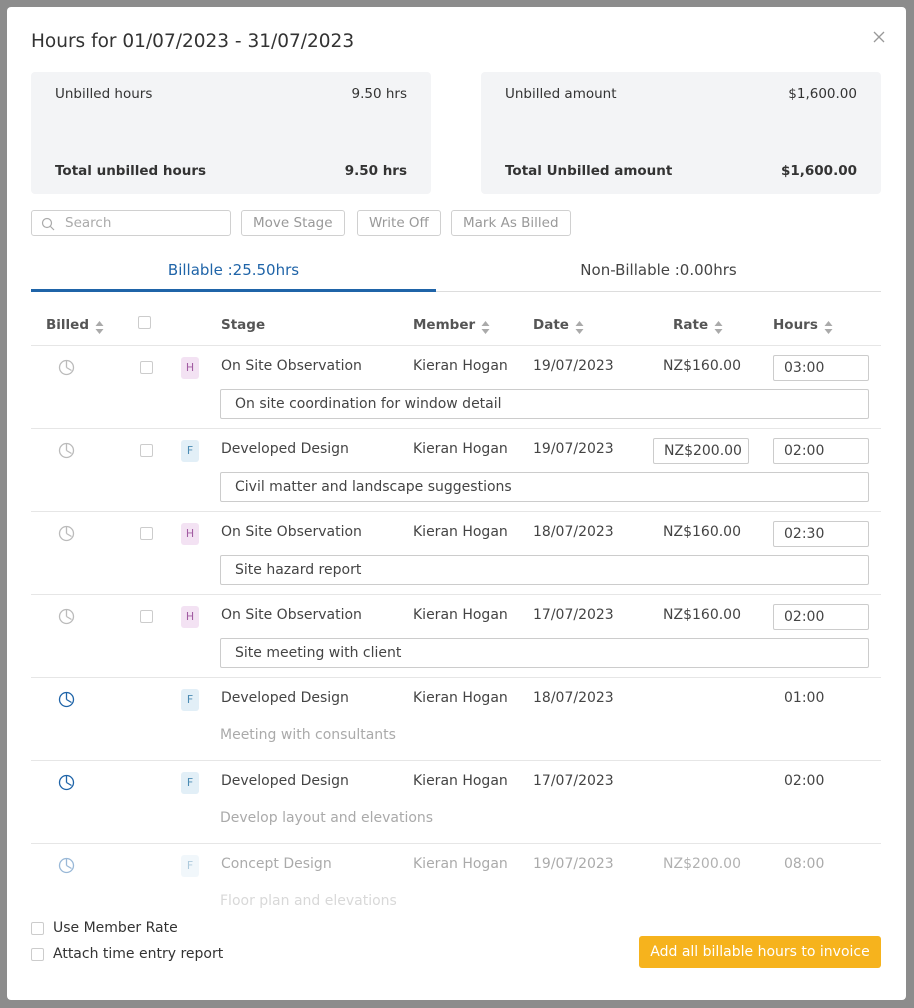 Image resolution: width=914 pixels, height=1008 pixels. What do you see at coordinates (511, 223) in the screenshot?
I see `toolbar-button: Mark As Billed` at bounding box center [511, 223].